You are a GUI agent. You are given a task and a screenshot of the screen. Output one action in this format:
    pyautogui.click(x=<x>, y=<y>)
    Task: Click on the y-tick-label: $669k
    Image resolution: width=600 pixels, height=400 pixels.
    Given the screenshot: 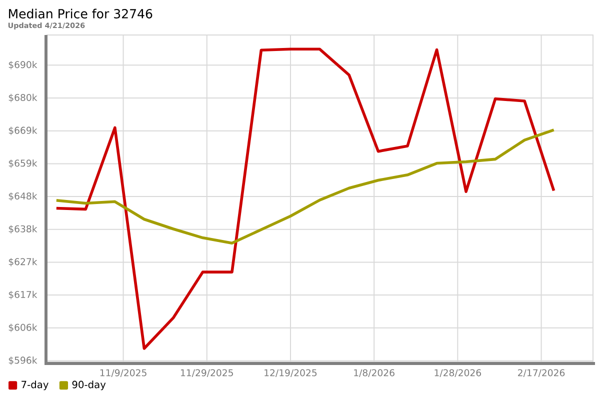 What is the action you would take?
    pyautogui.click(x=23, y=131)
    